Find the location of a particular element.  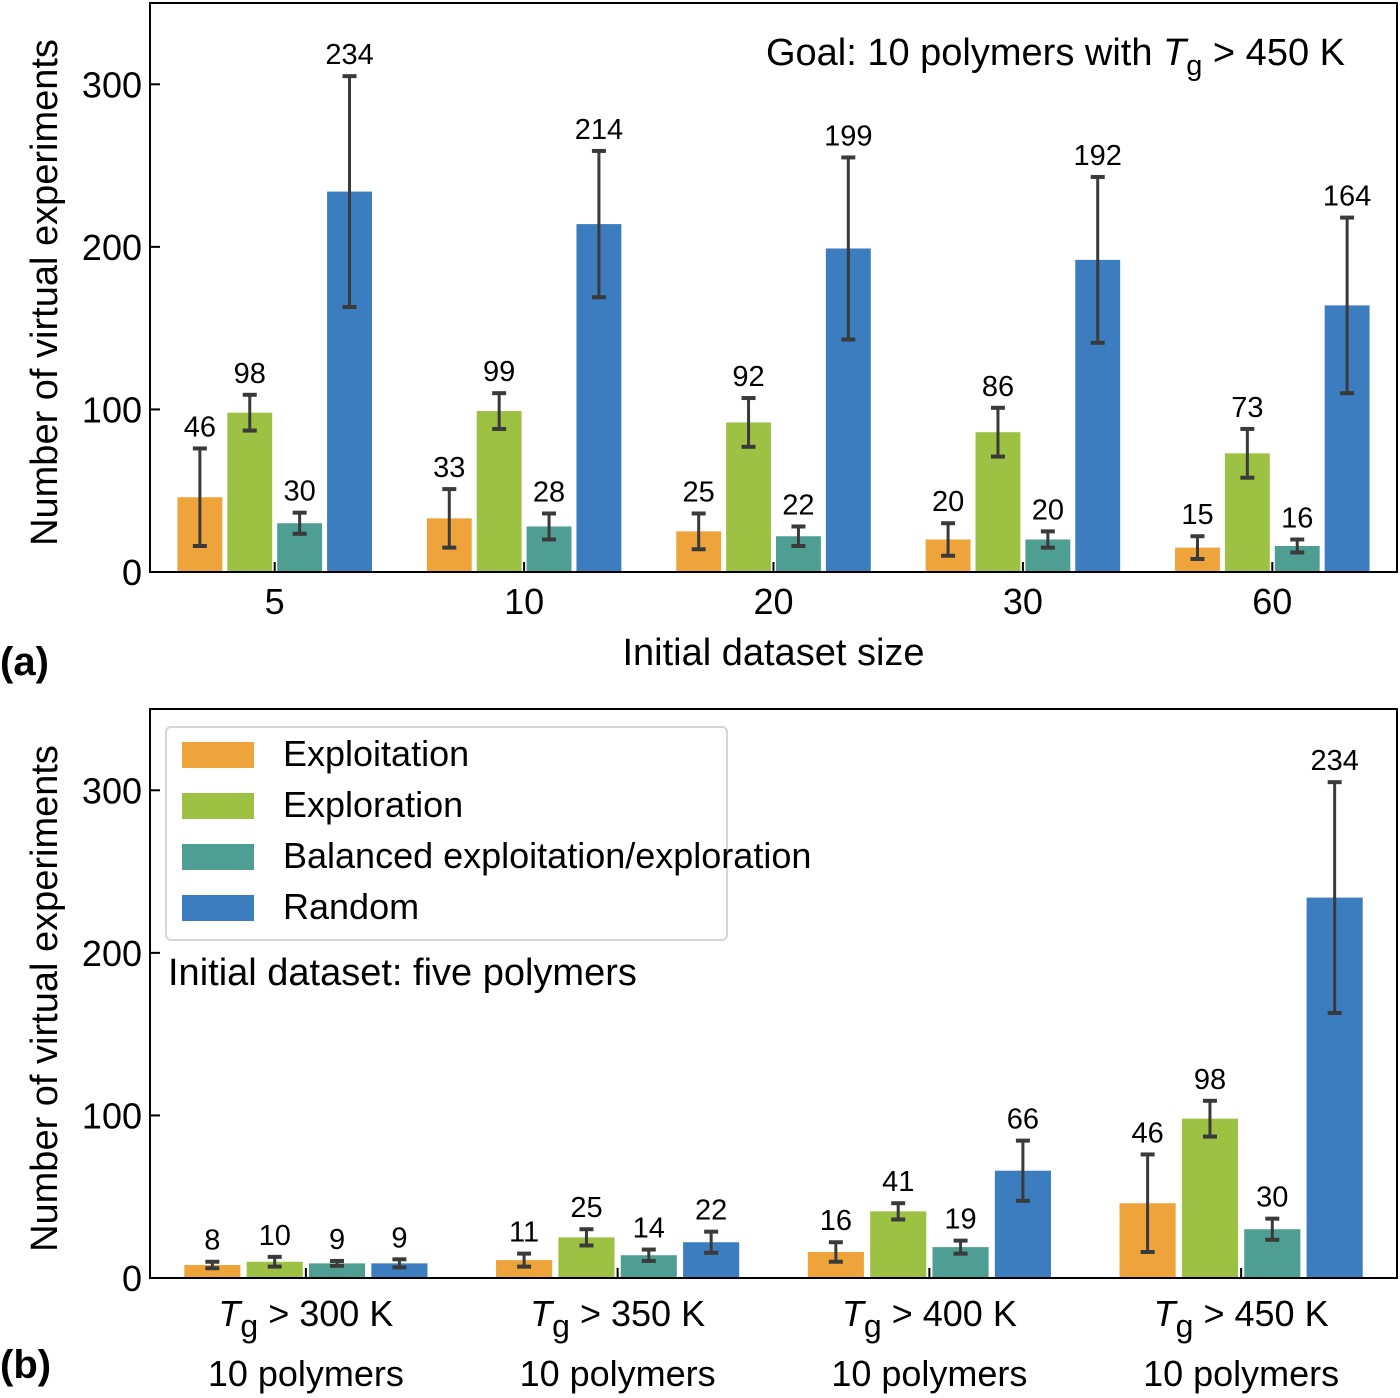

x-tick-label: Tg > 400 K is located at coordinates (929, 1318).